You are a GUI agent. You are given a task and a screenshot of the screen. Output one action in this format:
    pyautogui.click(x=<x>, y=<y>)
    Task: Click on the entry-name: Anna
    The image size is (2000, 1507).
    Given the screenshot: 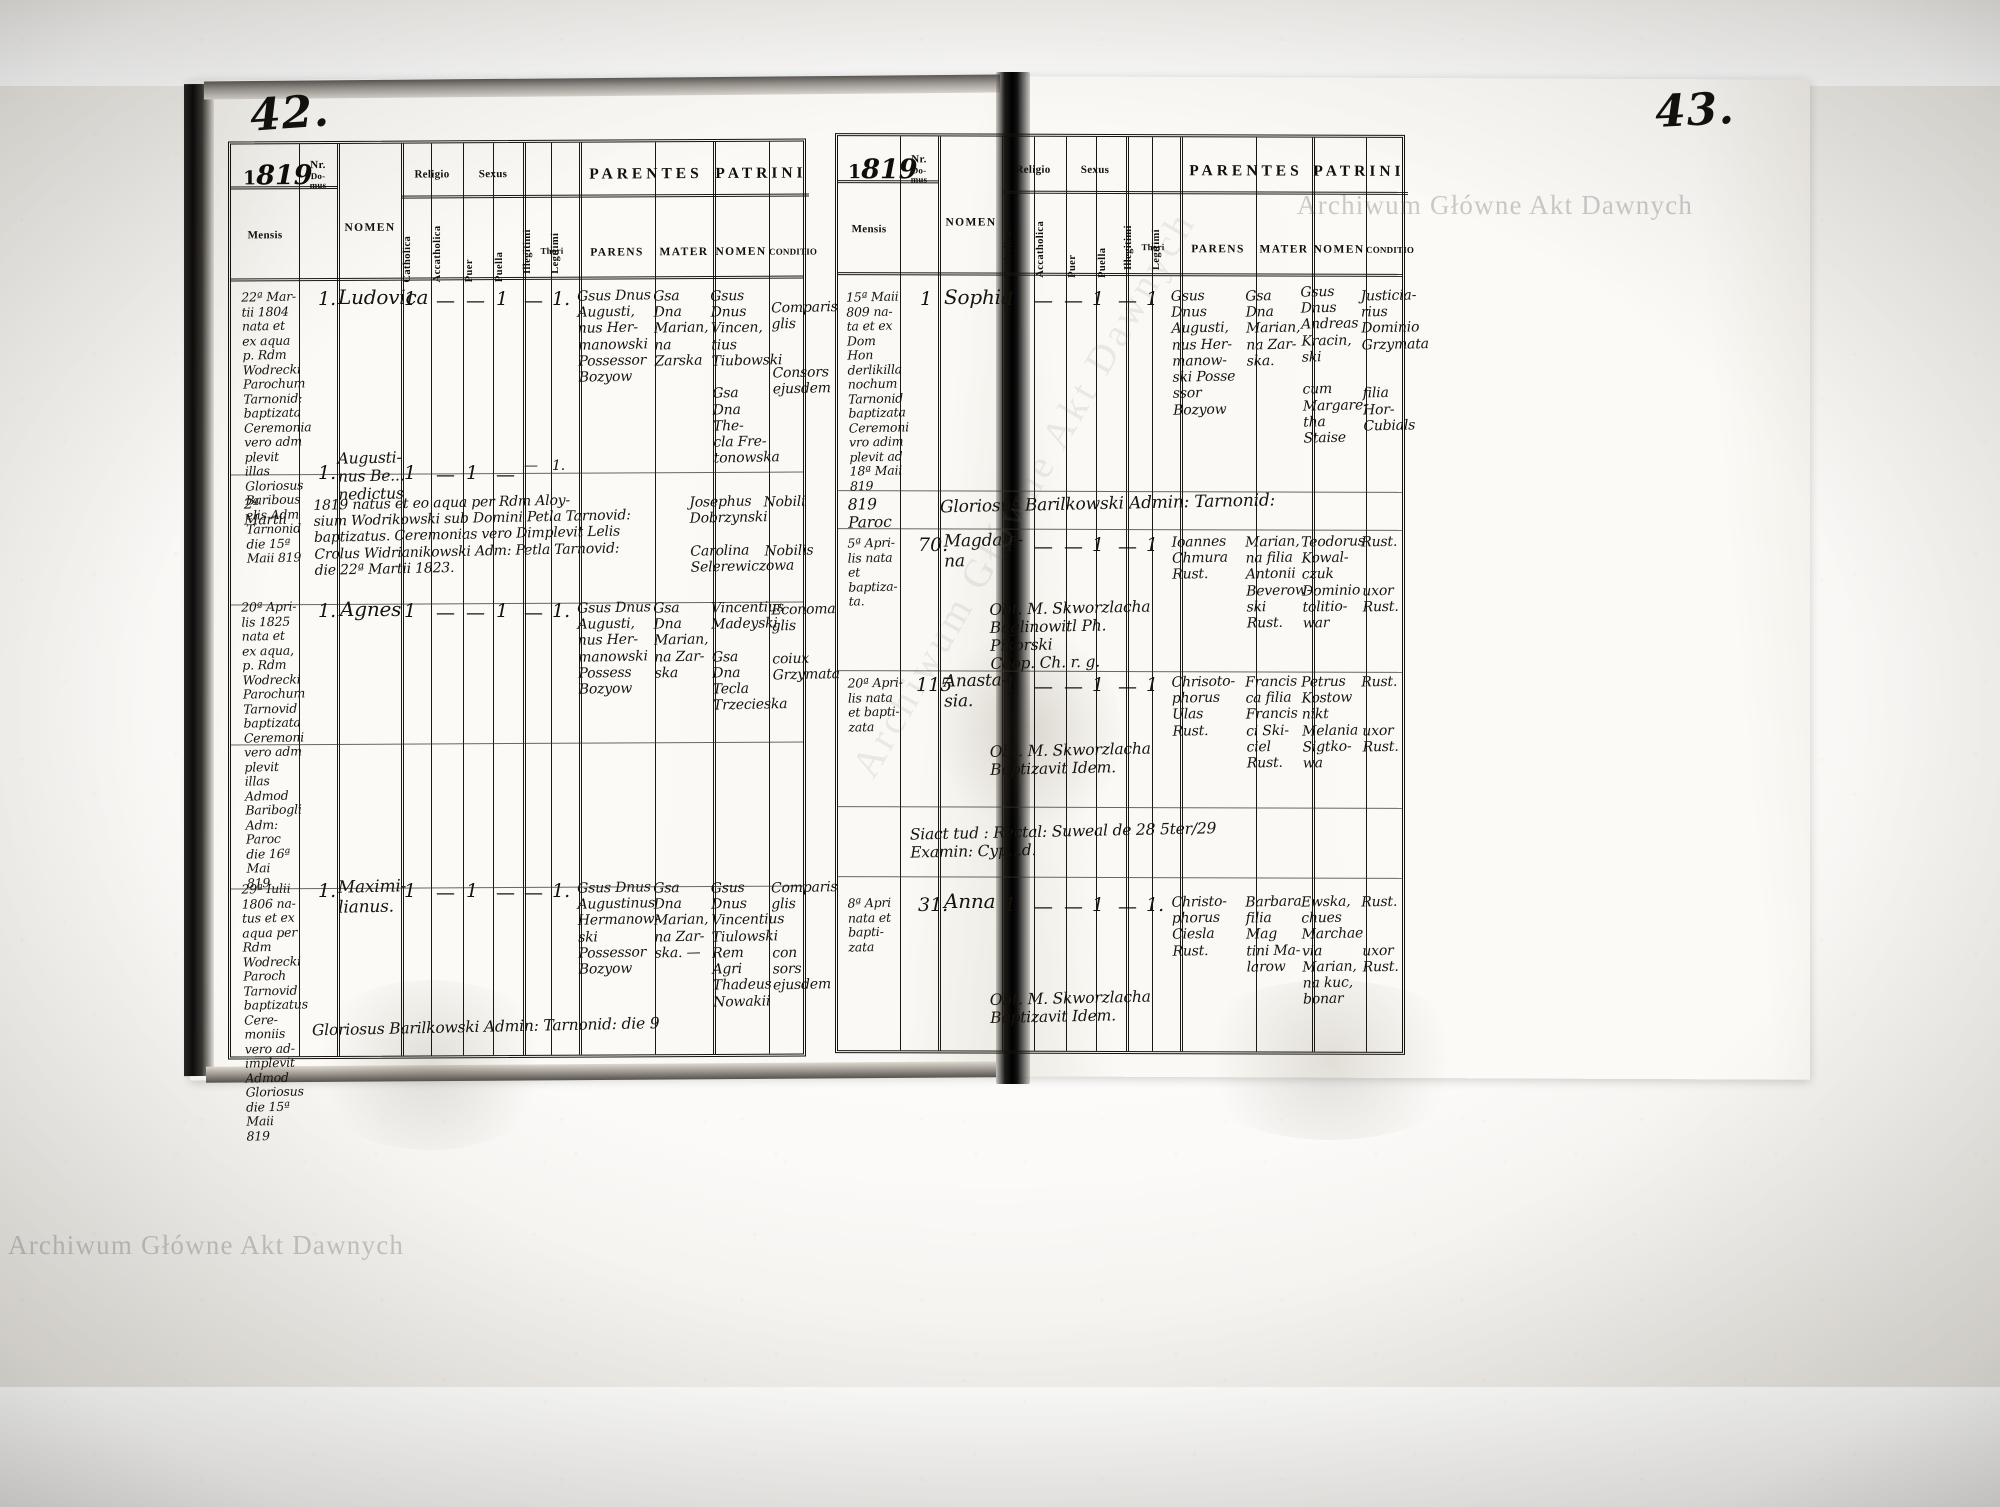 What is the action you would take?
    pyautogui.click(x=970, y=901)
    